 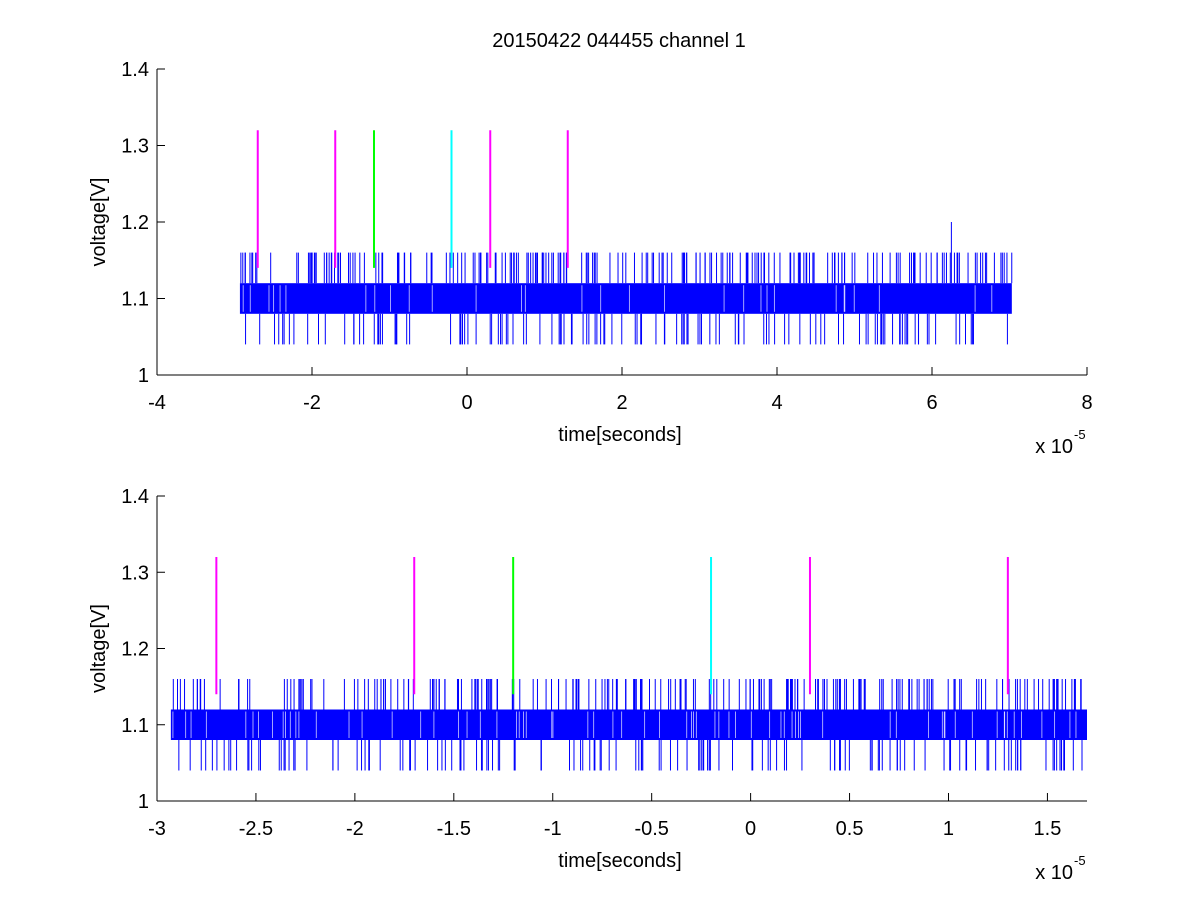 What do you see at coordinates (619, 41) in the screenshot?
I see `figure-title: 20150422 044455 channel 1` at bounding box center [619, 41].